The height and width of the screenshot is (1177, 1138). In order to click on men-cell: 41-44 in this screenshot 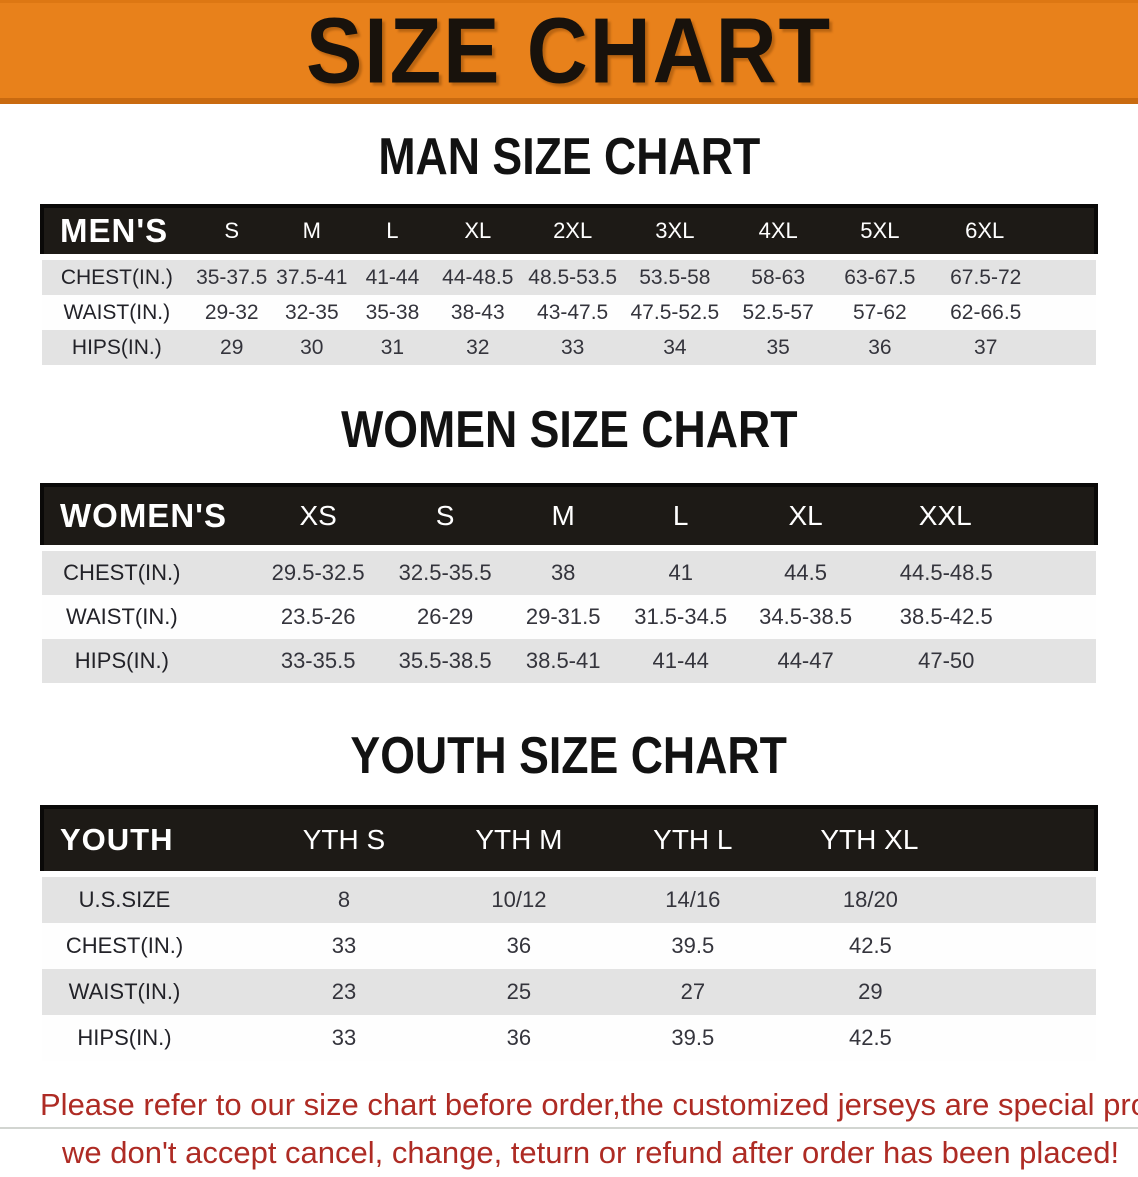, I will do `click(392, 274)`.